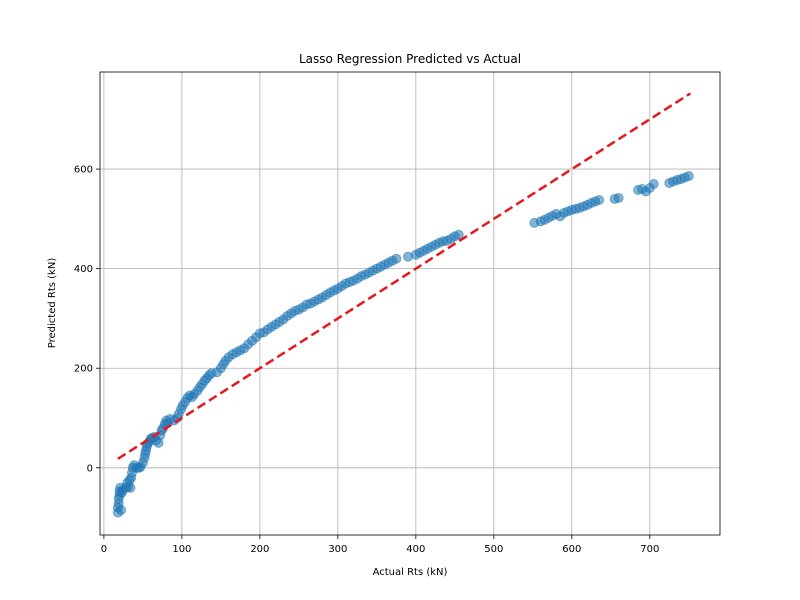 This screenshot has height=600, width=800. What do you see at coordinates (259, 549) in the screenshot?
I see `x-tick-label: 200` at bounding box center [259, 549].